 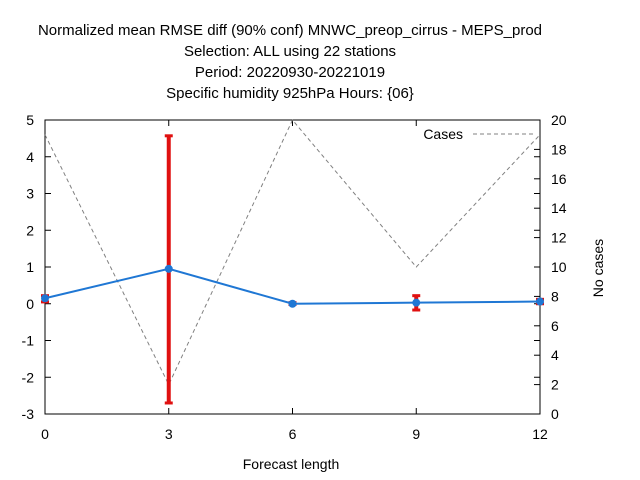 What do you see at coordinates (555, 326) in the screenshot?
I see `y2-tick-label: 6` at bounding box center [555, 326].